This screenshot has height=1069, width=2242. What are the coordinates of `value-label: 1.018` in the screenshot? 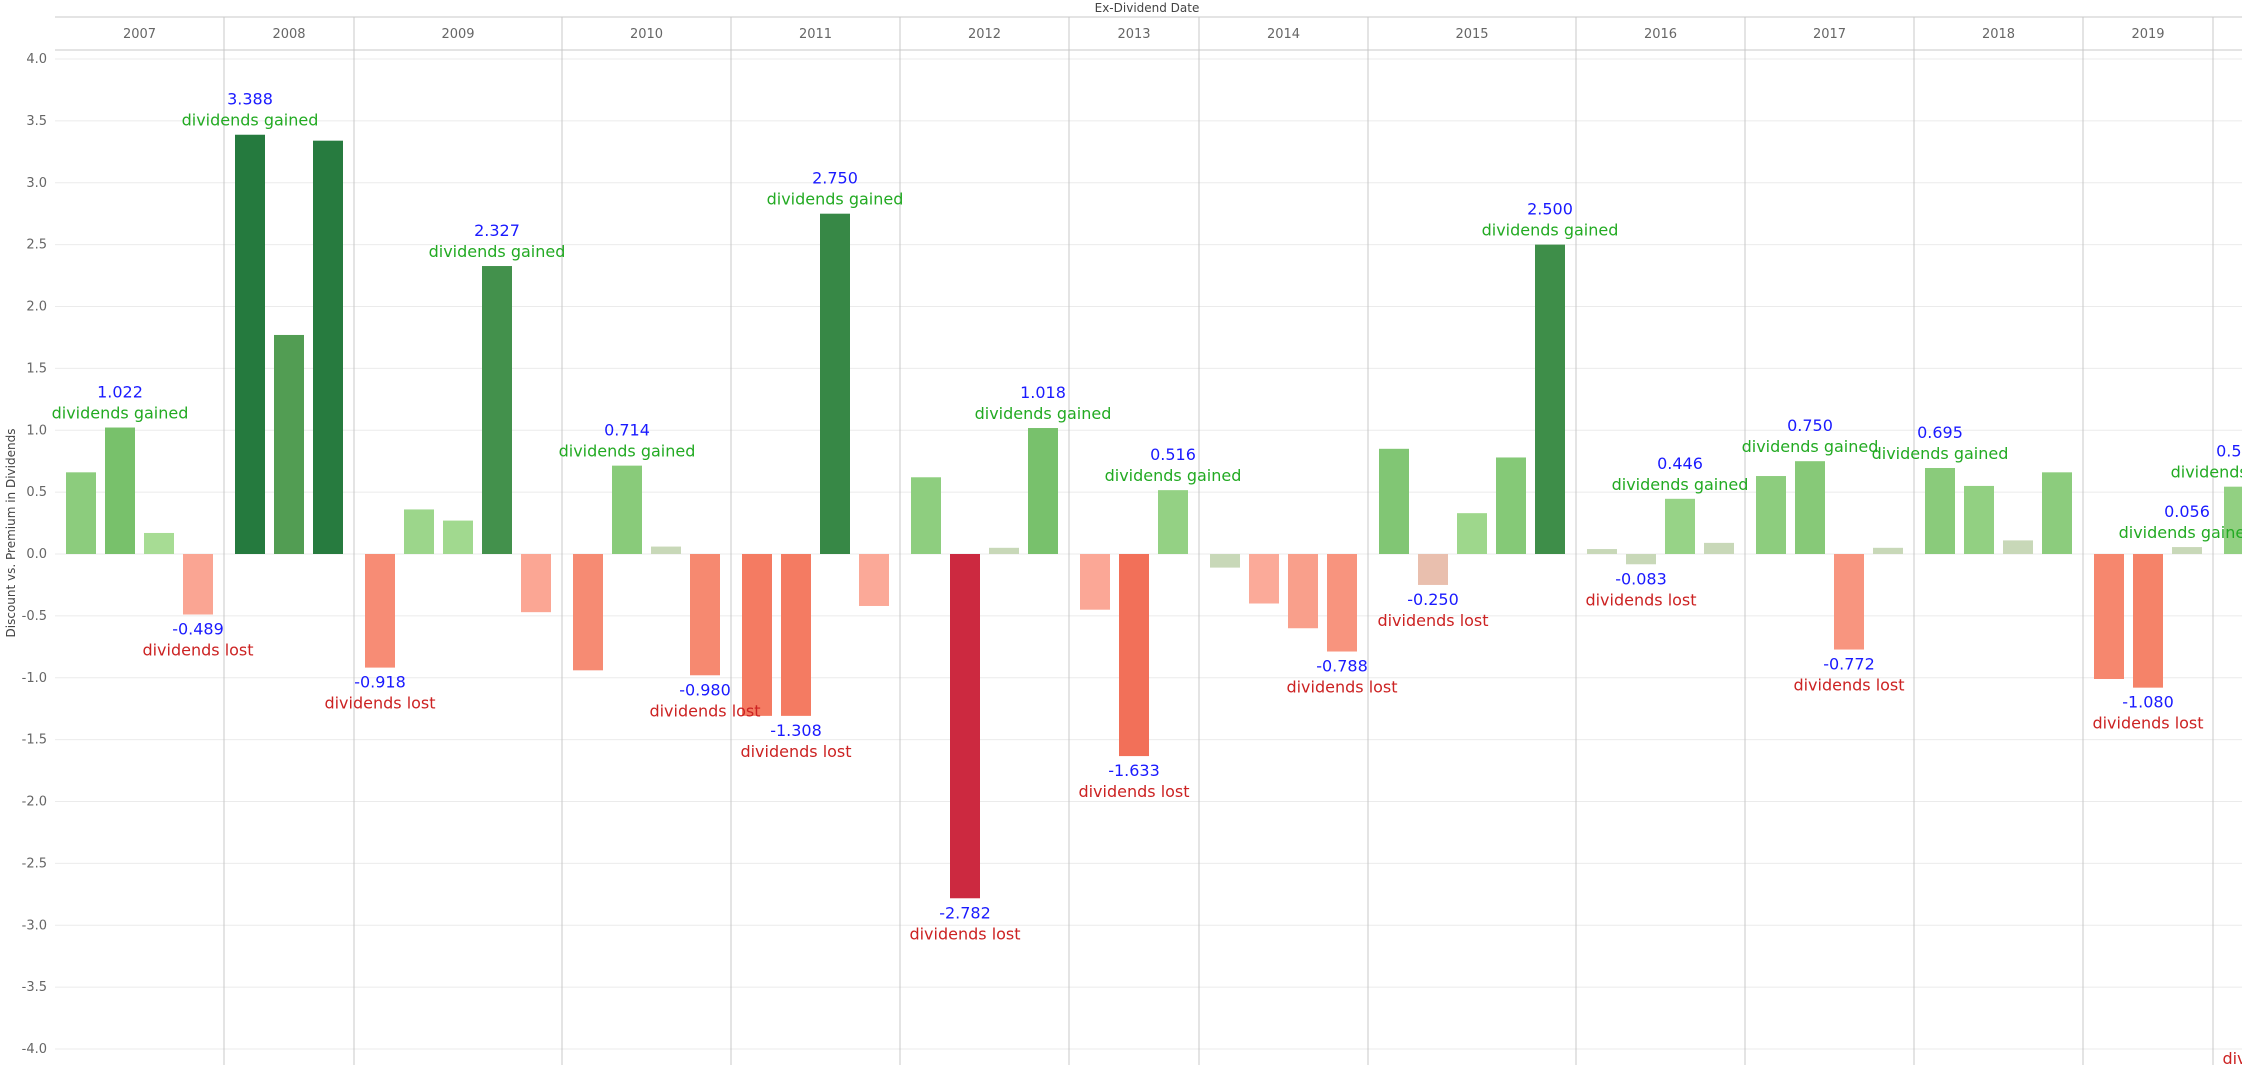 It's located at (1043, 392).